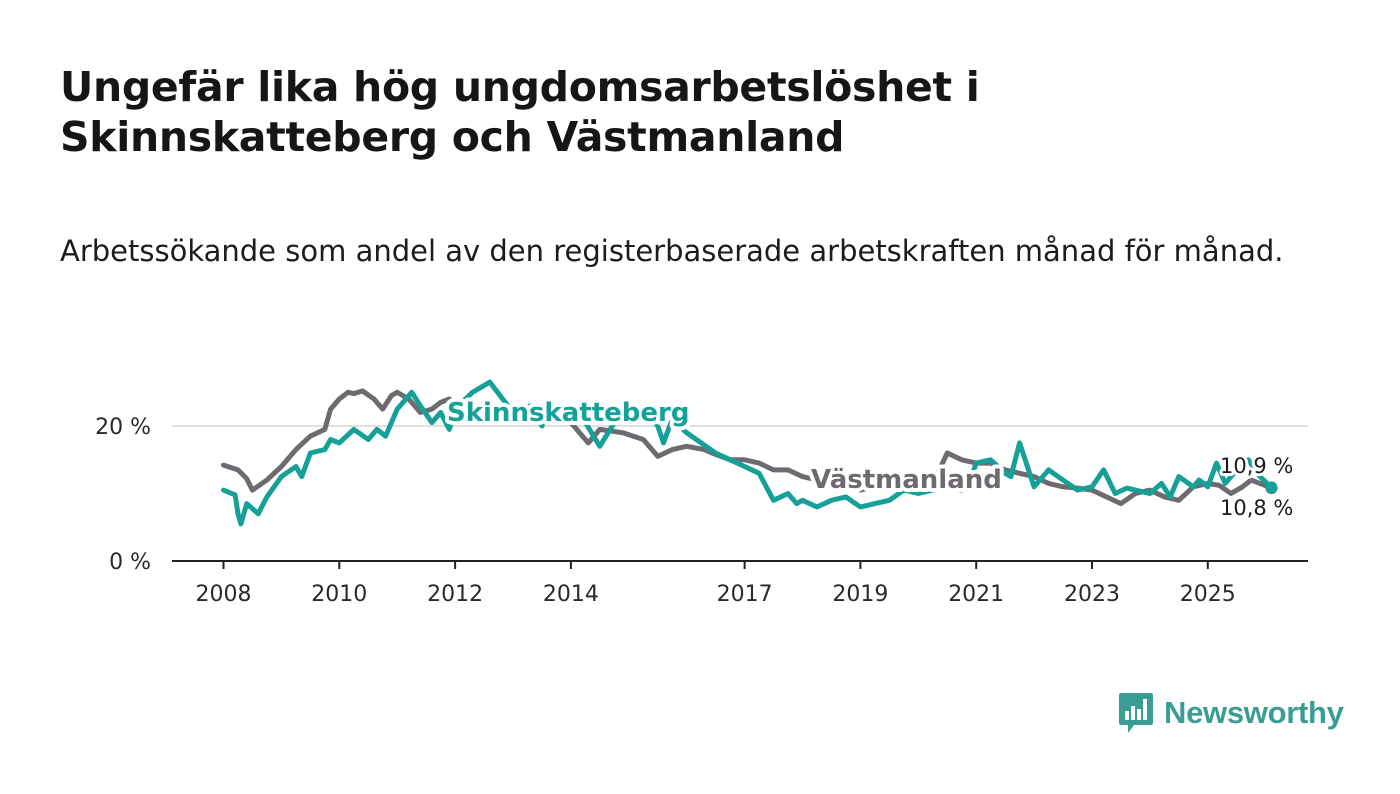  I want to click on series-label-skinnskatteberg: Skinnskatteberg, so click(568, 413).